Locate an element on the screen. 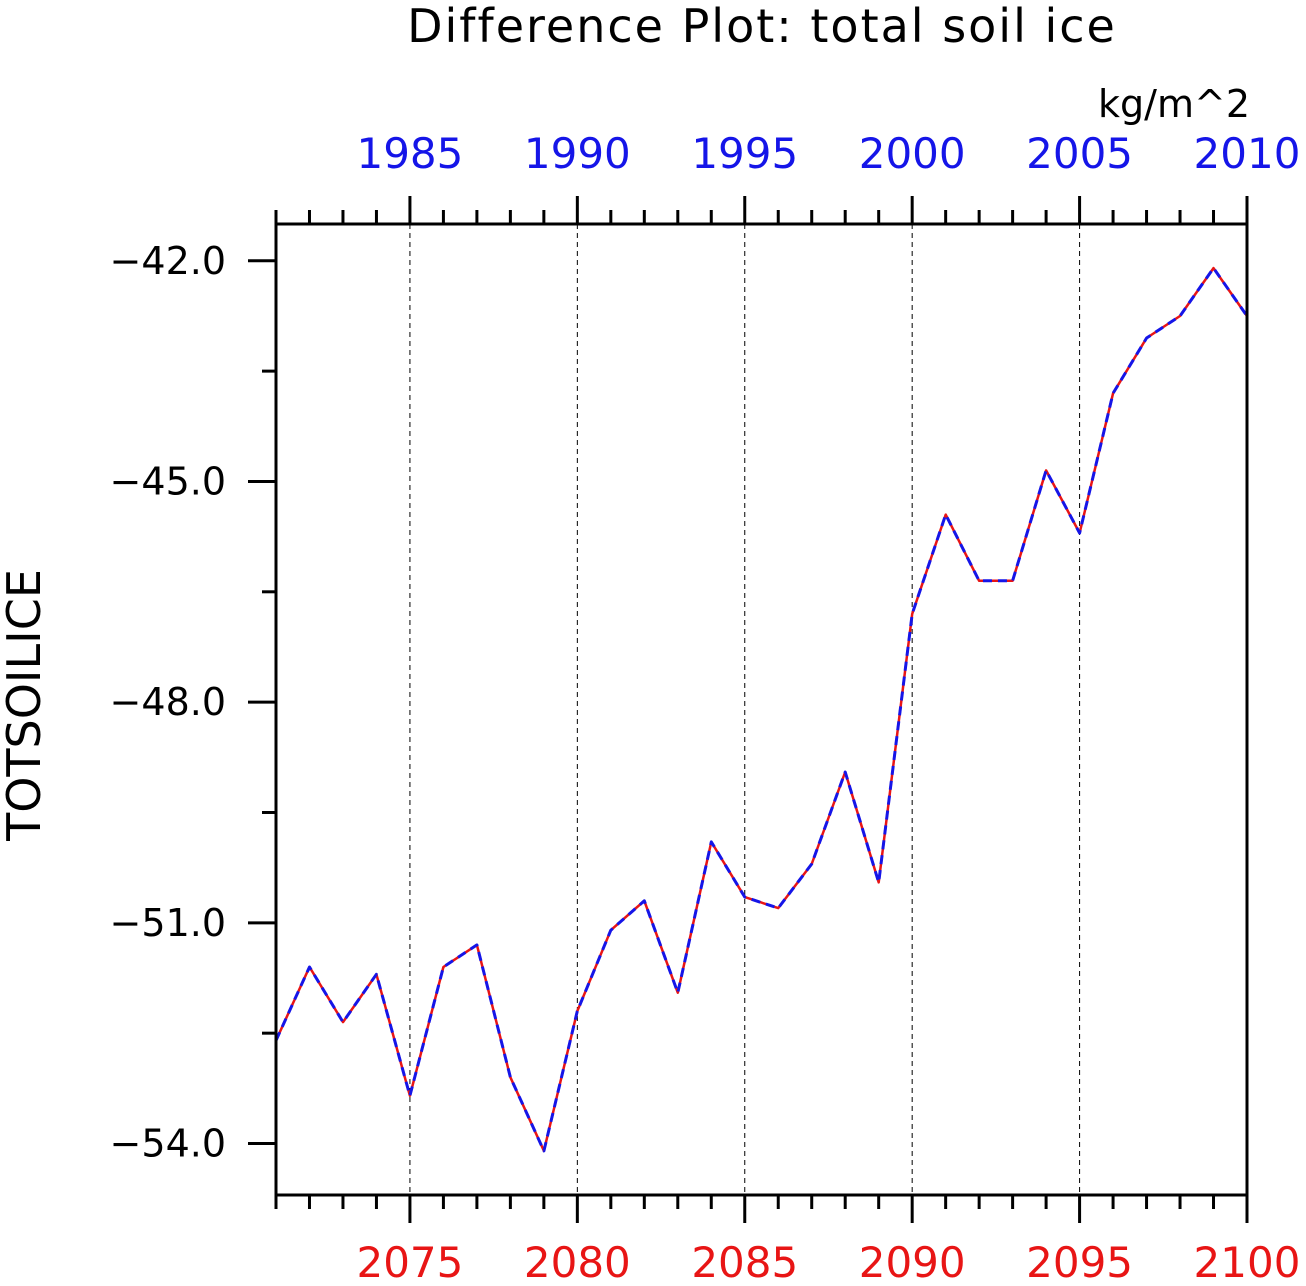 This screenshot has height=1286, width=1306. y-tick-label: −54.0 is located at coordinates (168, 1144).